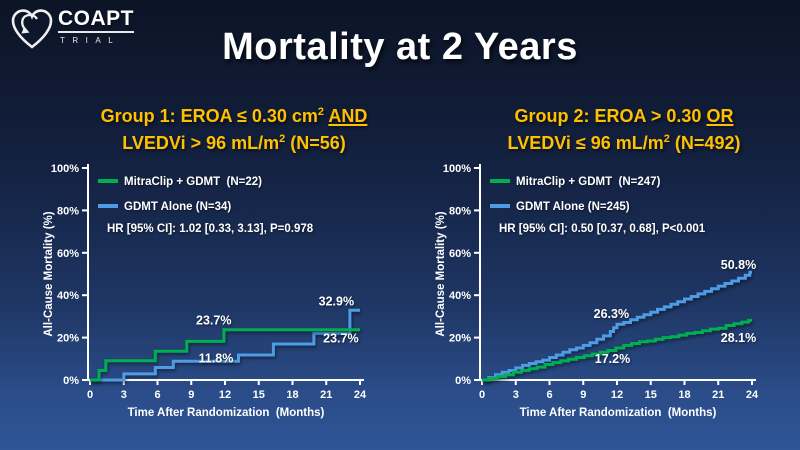 This screenshot has width=800, height=450. I want to click on coapt-logo: COAPT TRIAL, so click(72, 30).